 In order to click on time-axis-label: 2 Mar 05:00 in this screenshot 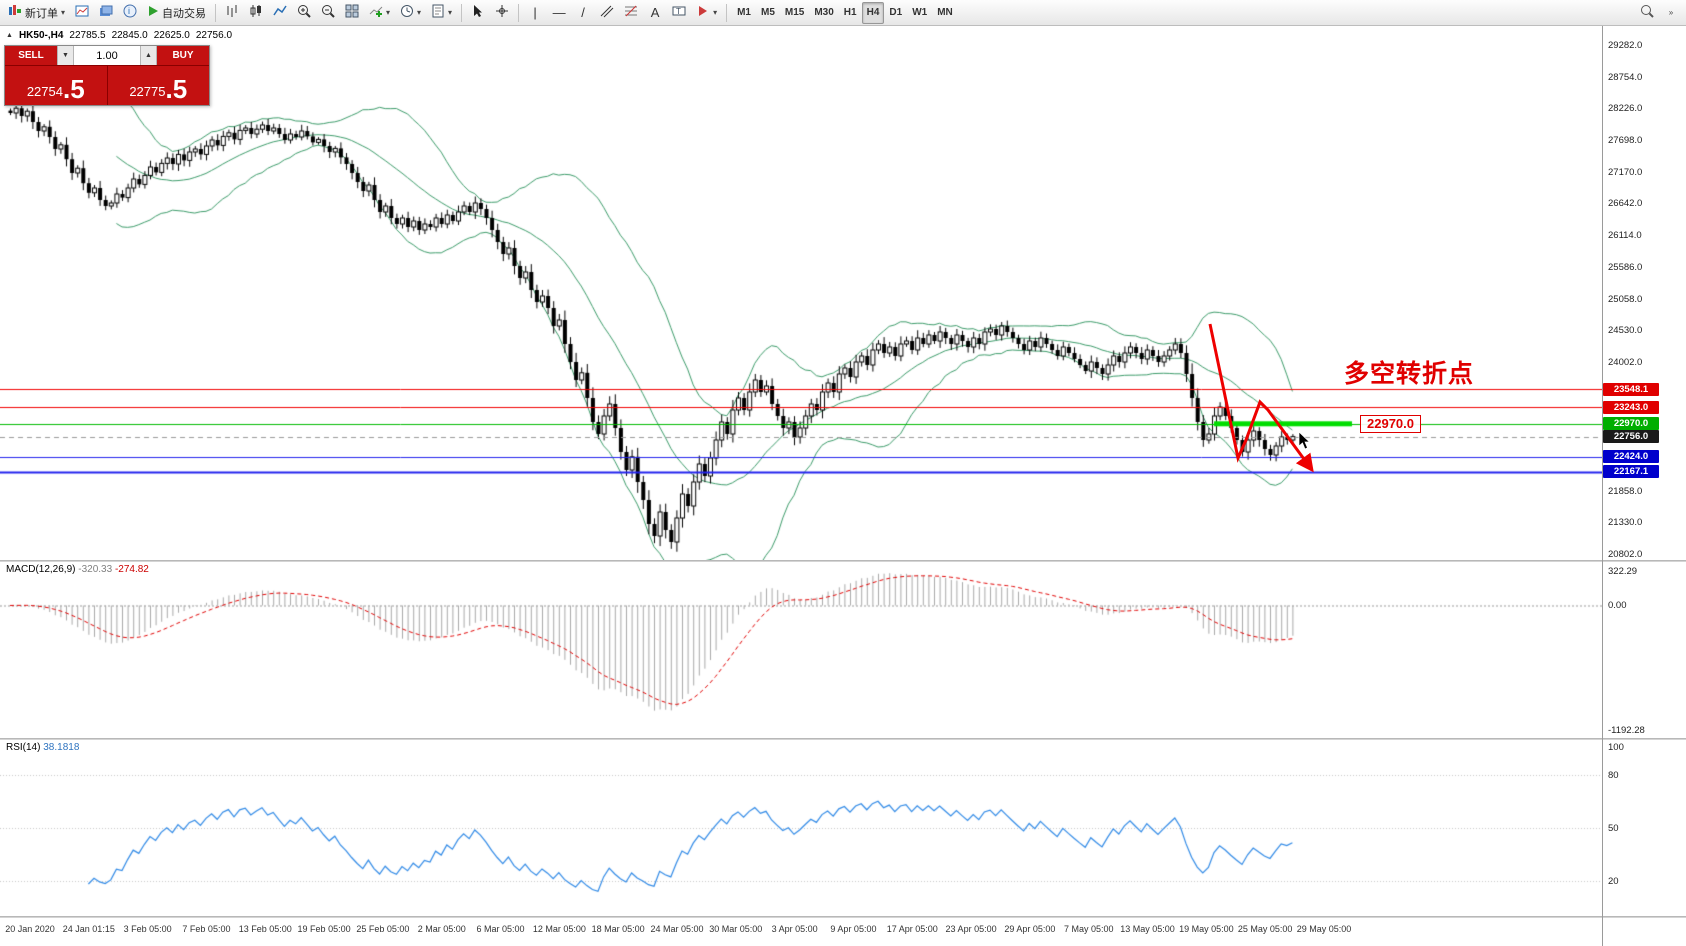, I will do `click(441, 929)`.